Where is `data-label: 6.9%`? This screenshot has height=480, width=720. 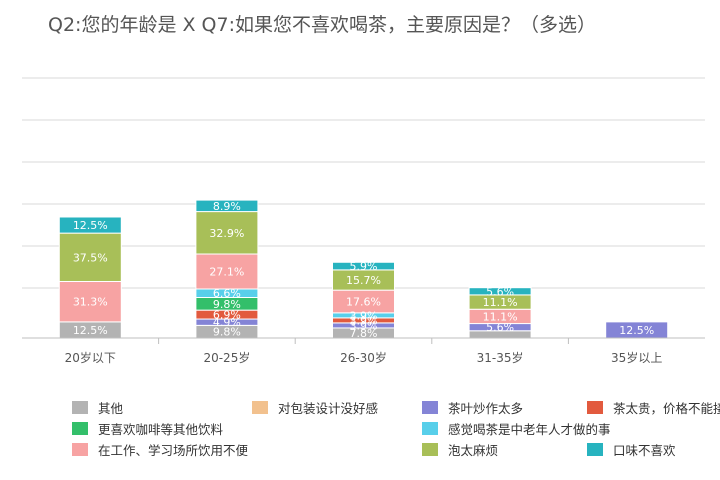 data-label: 6.9% is located at coordinates (227, 315).